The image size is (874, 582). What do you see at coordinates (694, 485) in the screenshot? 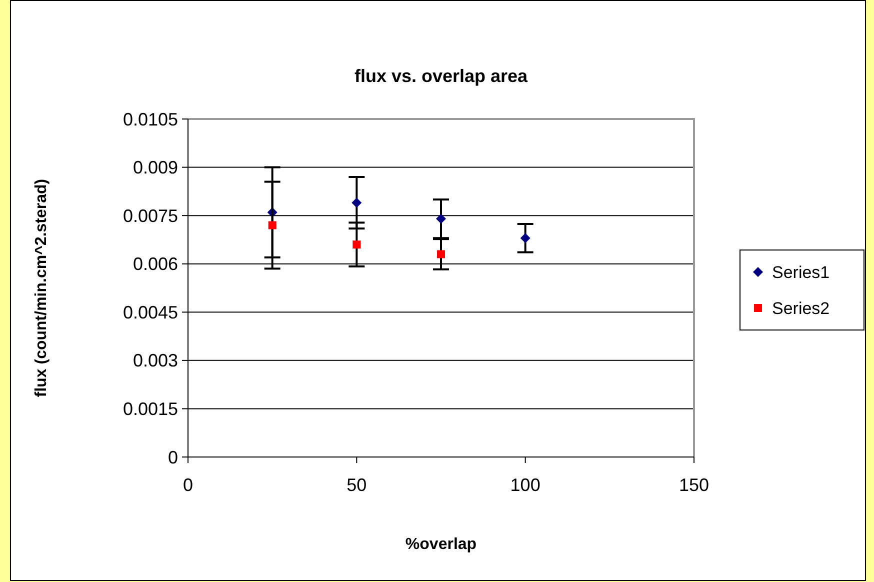
I see `x-tick-label: 150` at bounding box center [694, 485].